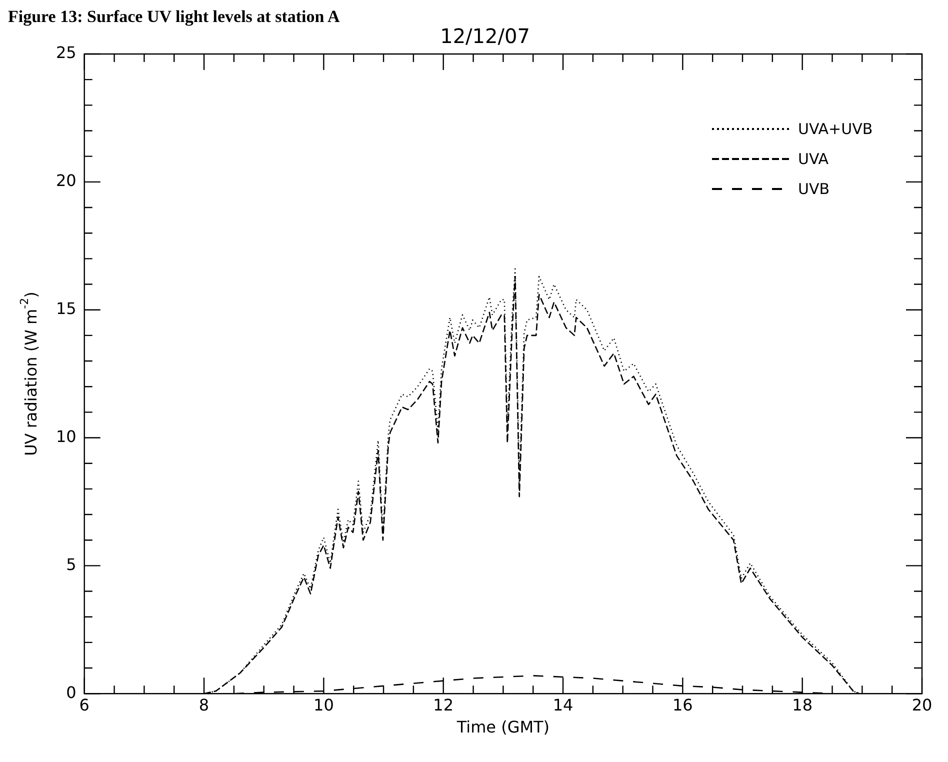 This screenshot has width=948, height=762. Describe the element at coordinates (324, 704) in the screenshot. I see `x-tick-label: 10` at that location.